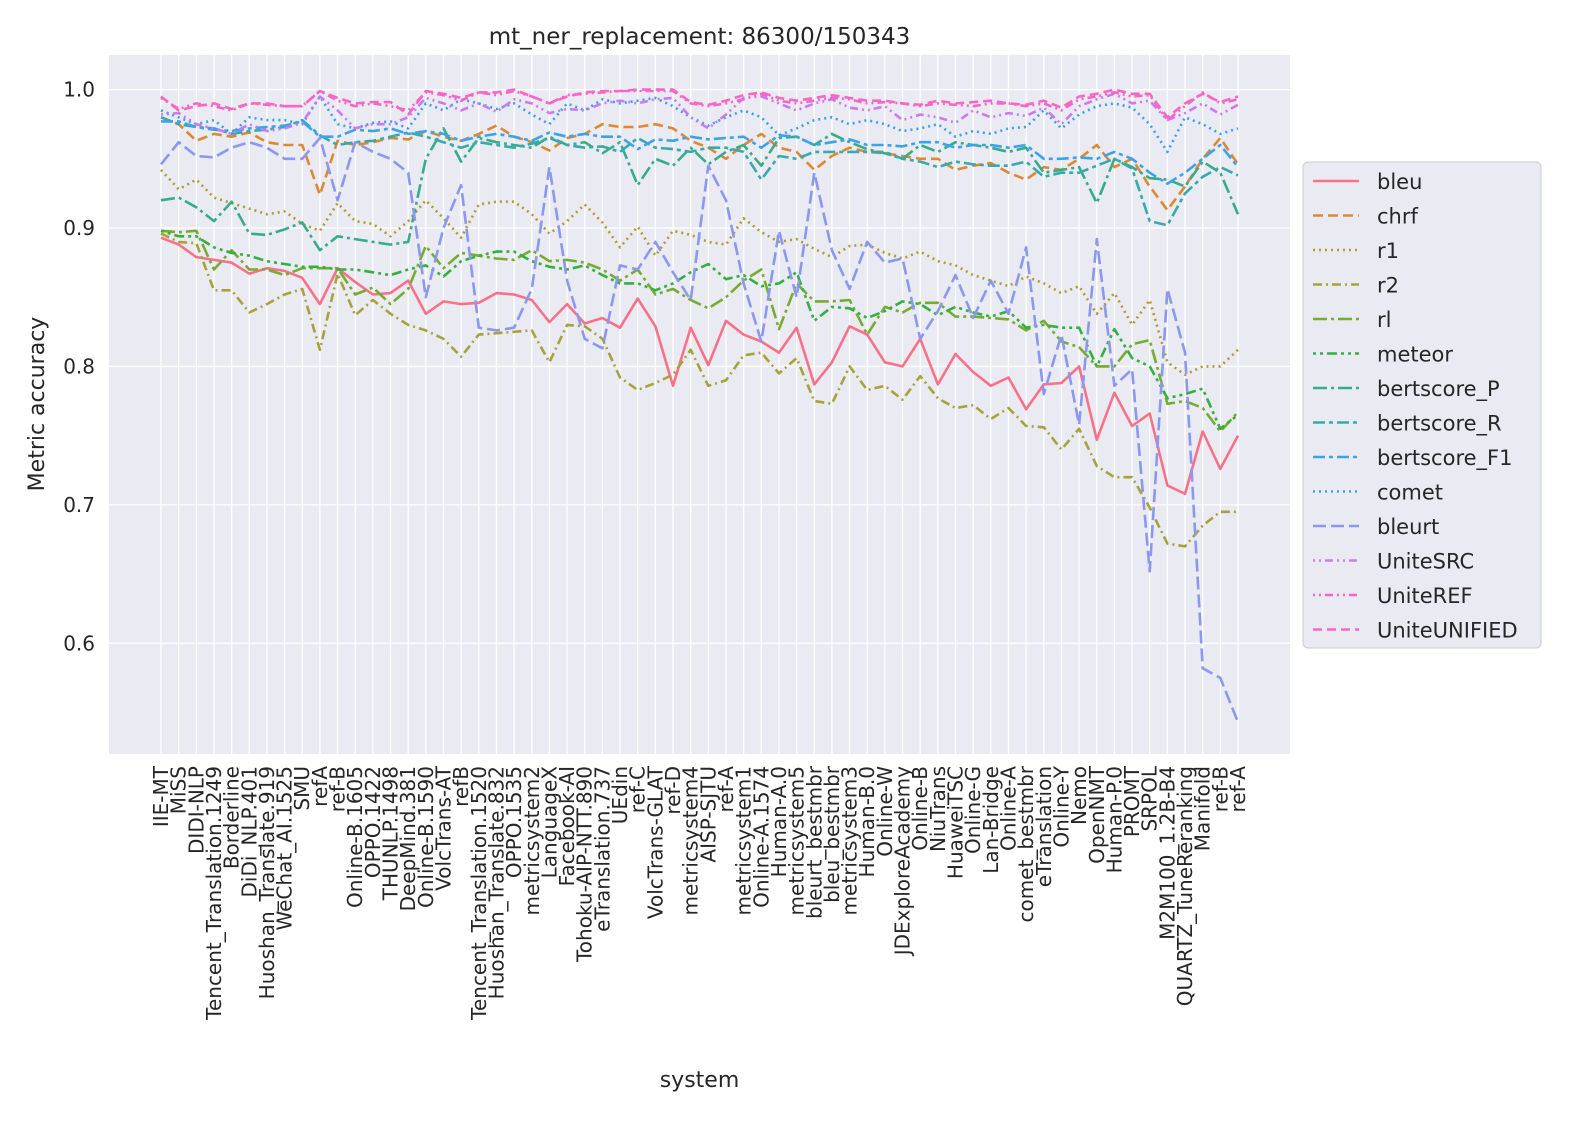 The width and height of the screenshot is (1578, 1127). I want to click on x-tick-label: eTranslation.737, so click(602, 849).